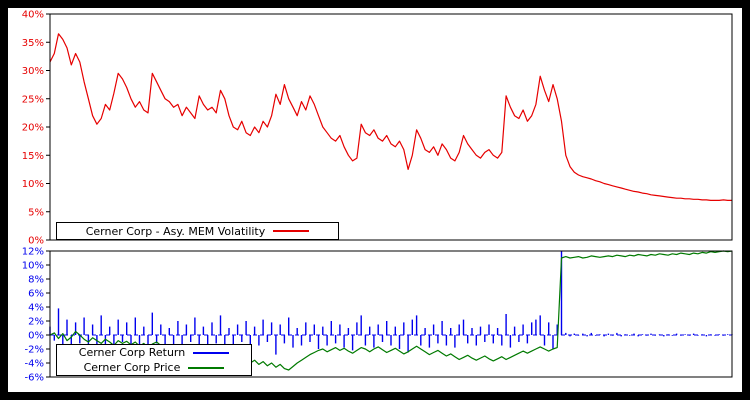 The height and width of the screenshot is (400, 750). Describe the element at coordinates (291, 231) in the screenshot. I see `volatility-legend-line-sample` at that location.